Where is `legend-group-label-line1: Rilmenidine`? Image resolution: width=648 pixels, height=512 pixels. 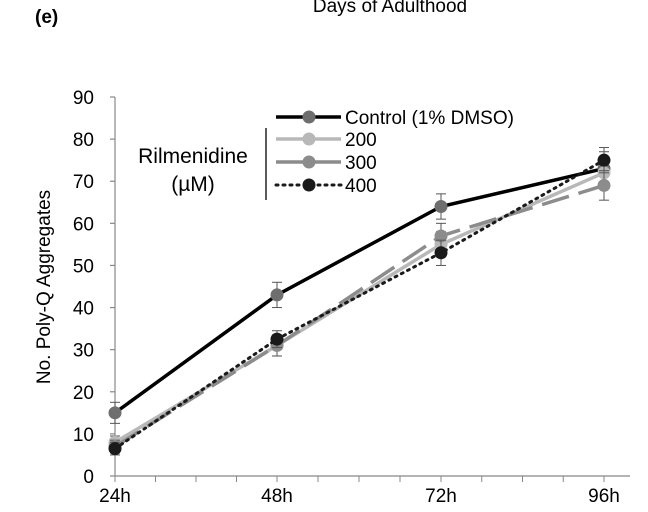
legend-group-label-line1: Rilmenidine is located at coordinates (193, 156).